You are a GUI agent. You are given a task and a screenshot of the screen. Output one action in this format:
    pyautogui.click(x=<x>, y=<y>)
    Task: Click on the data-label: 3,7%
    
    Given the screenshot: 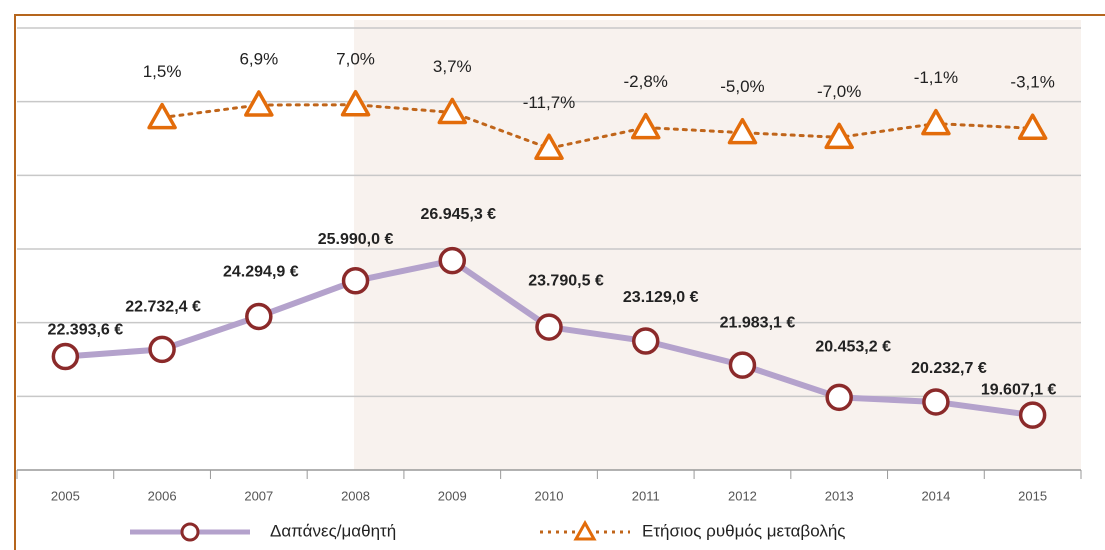 What is the action you would take?
    pyautogui.click(x=452, y=66)
    